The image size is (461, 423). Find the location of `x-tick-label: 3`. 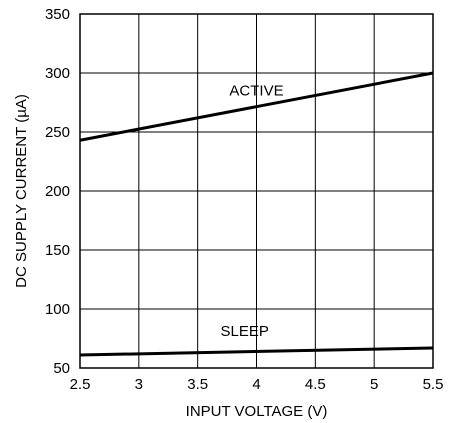

x-tick-label: 3 is located at coordinates (139, 384).